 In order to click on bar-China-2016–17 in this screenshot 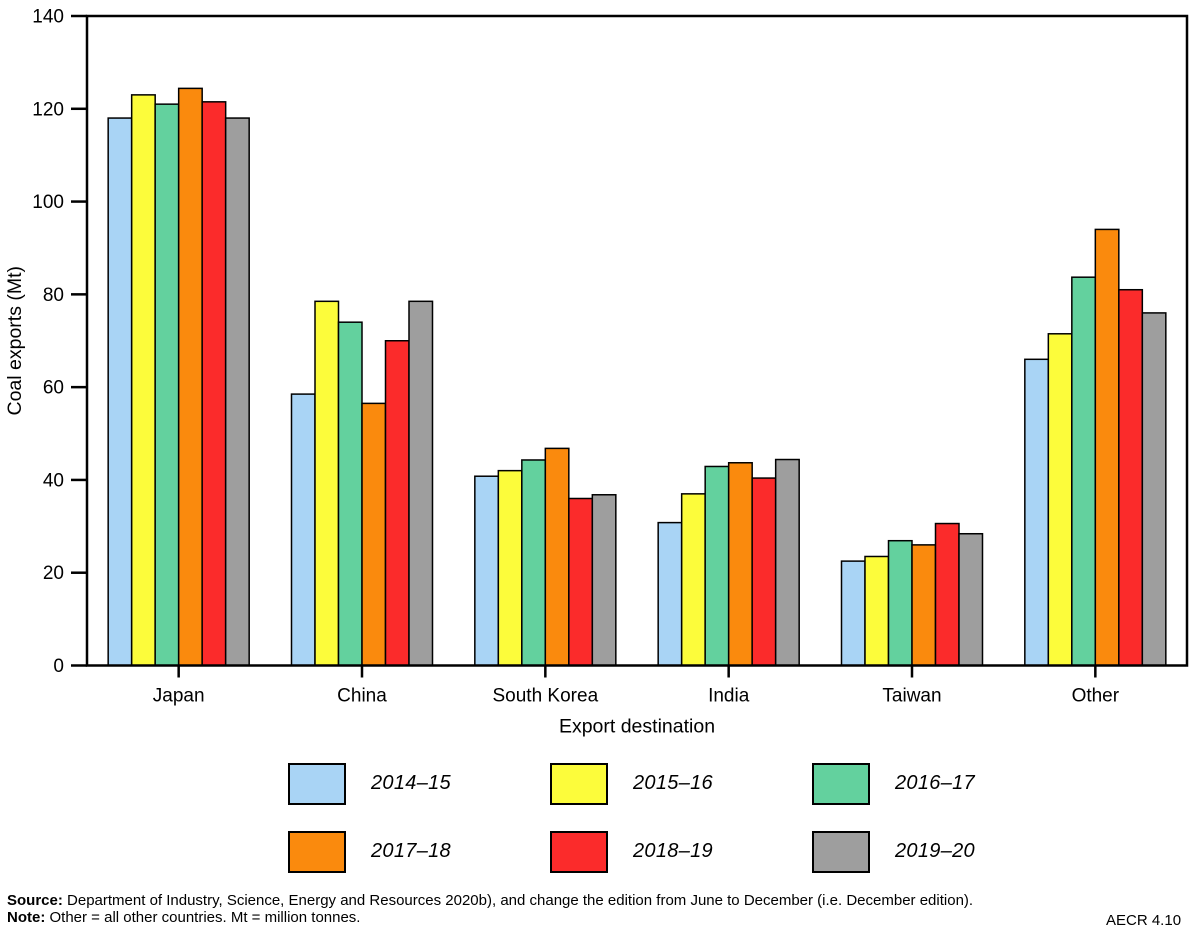, I will do `click(350, 494)`.